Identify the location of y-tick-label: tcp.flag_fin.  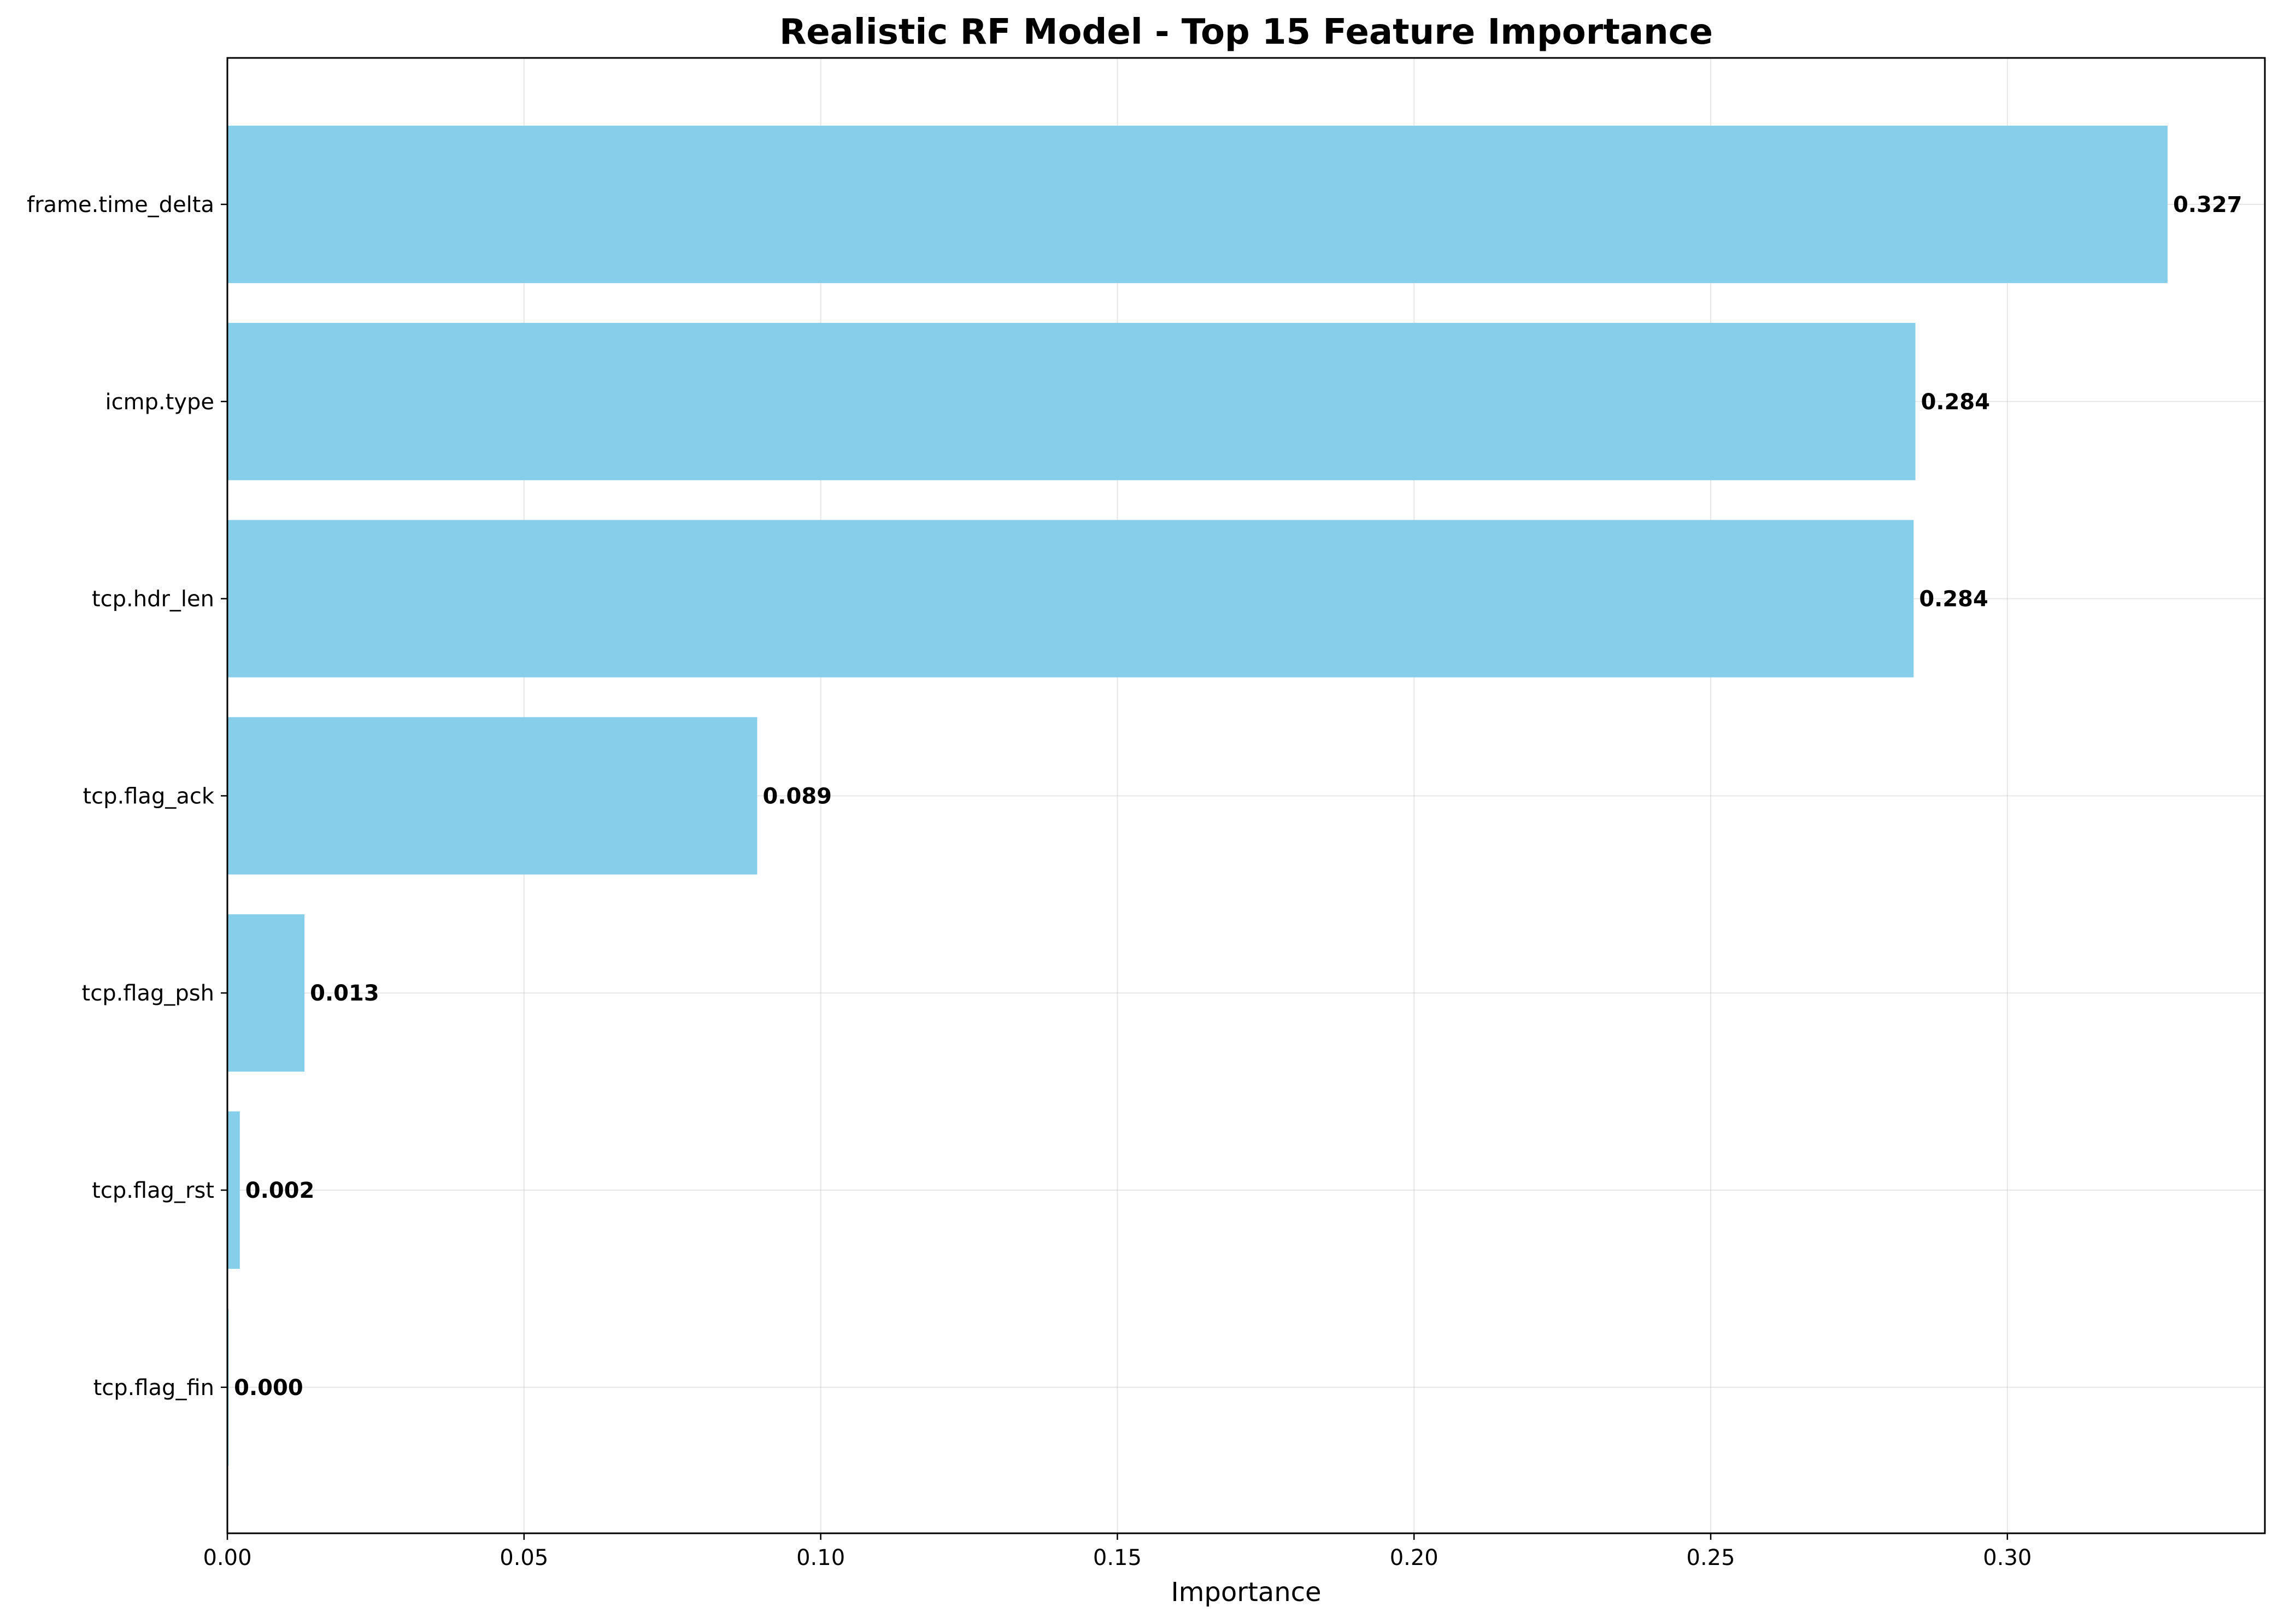
(154, 1388).